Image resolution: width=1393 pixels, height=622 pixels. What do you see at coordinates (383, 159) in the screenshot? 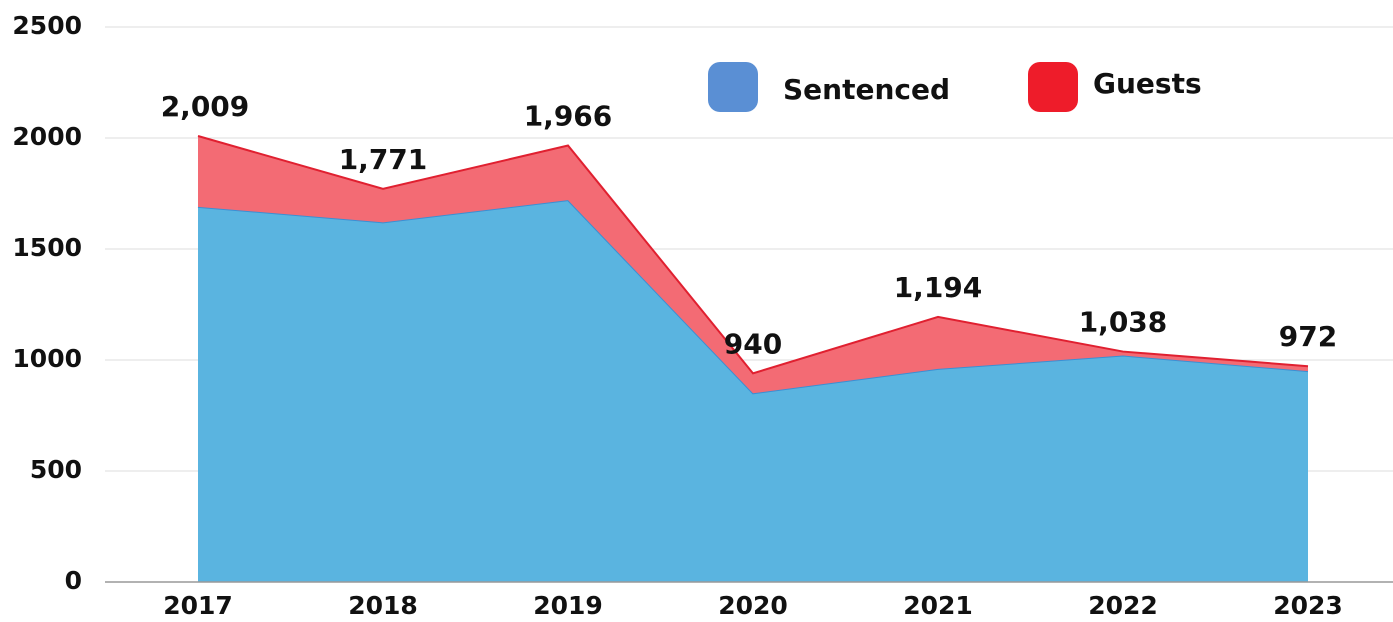
I see `data-label: 1,771` at bounding box center [383, 159].